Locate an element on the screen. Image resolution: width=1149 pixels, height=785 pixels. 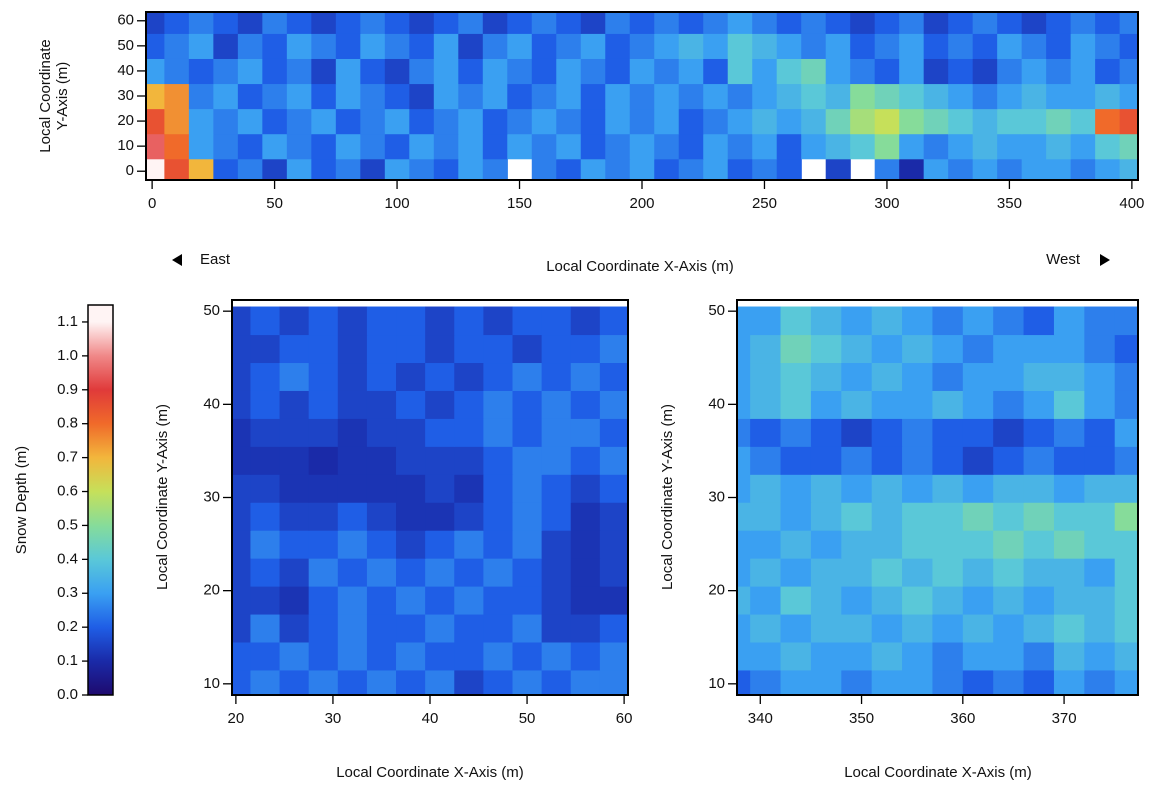
y-tick-label: 60 is located at coordinates (125, 20).